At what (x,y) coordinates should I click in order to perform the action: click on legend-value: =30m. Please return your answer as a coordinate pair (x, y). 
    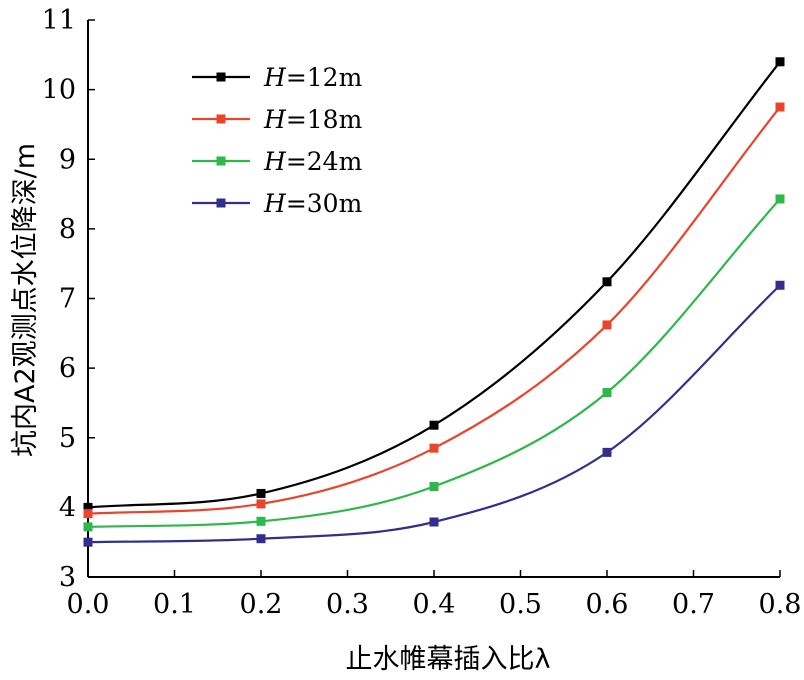
    Looking at the image, I should click on (324, 203).